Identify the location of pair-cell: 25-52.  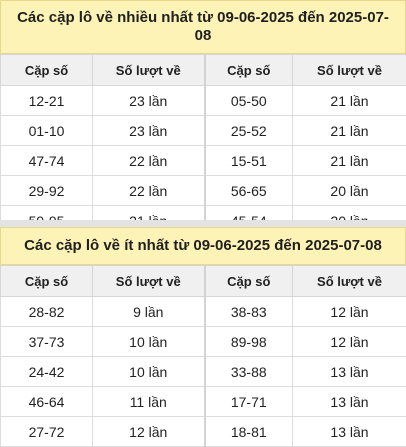
(249, 131).